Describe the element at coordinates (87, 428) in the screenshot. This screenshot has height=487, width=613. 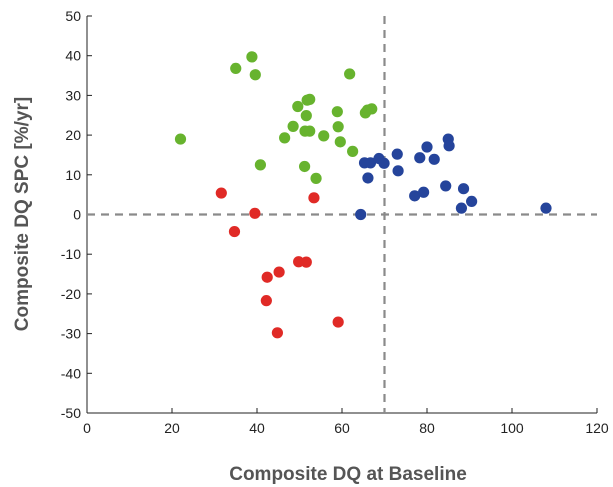
I see `x-tick-label: 0` at that location.